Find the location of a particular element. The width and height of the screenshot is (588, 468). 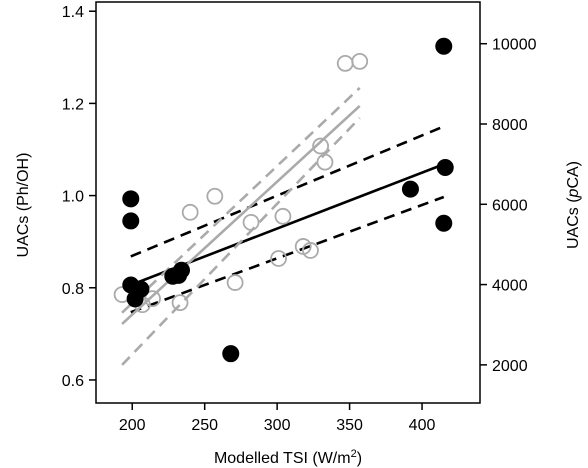

y-right-tick-label: 6000 is located at coordinates (510, 205).